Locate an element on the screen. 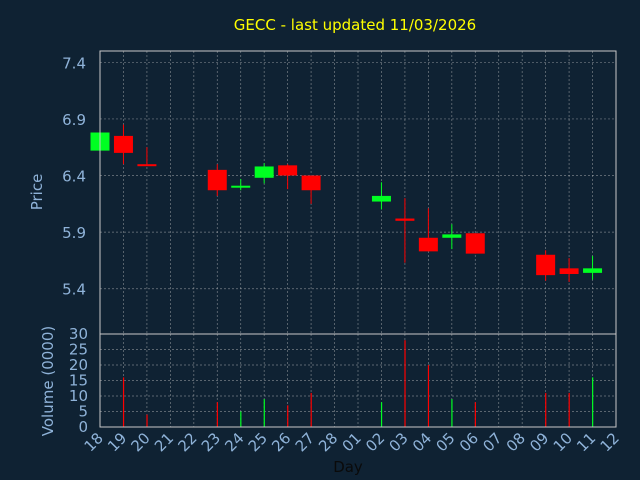  volume-tick-label: 30 is located at coordinates (78, 334).